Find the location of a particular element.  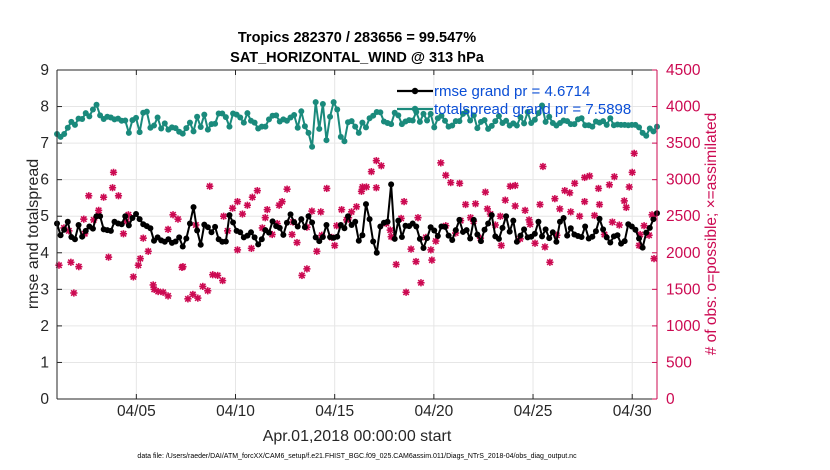

x-tick-label: 04/10 is located at coordinates (235, 411).